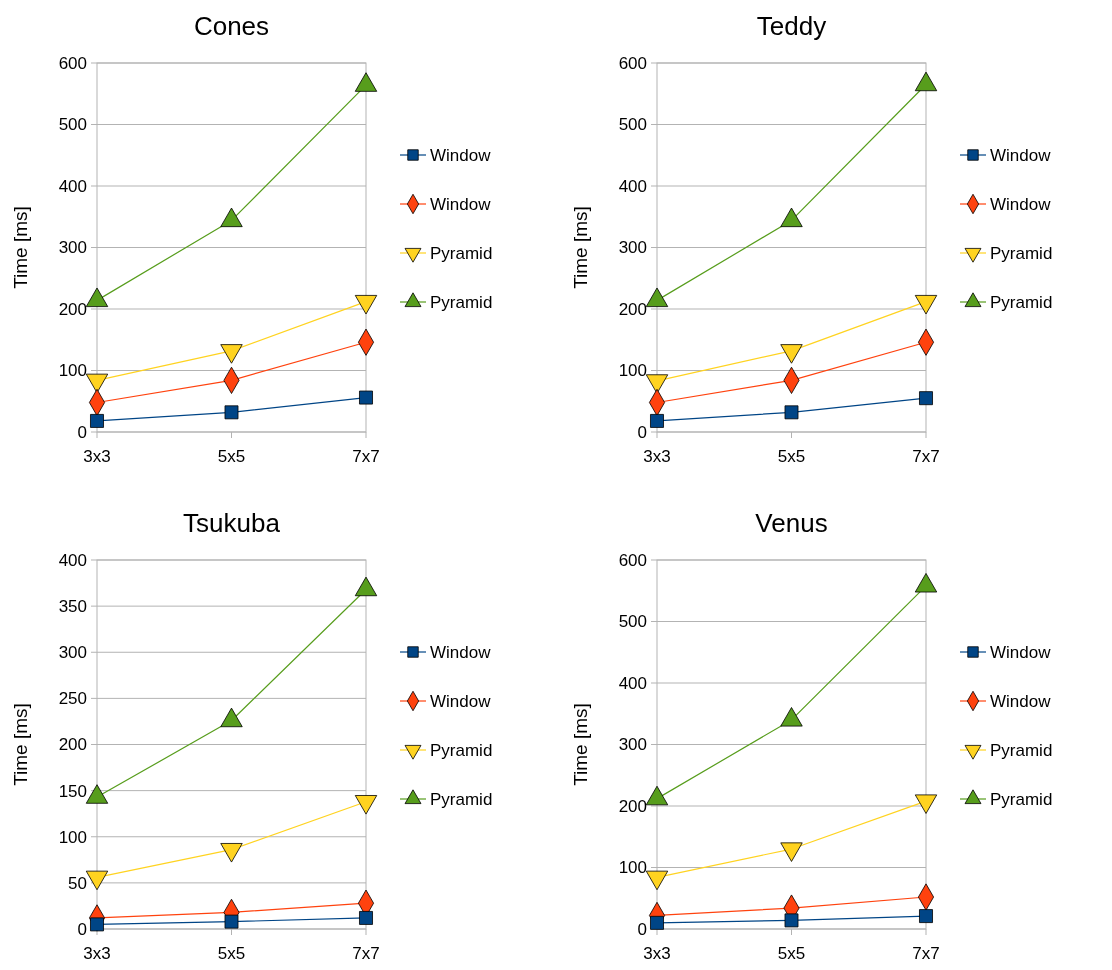 The height and width of the screenshot is (970, 1112). What do you see at coordinates (232, 523) in the screenshot?
I see `chart-title: Tsukuba` at bounding box center [232, 523].